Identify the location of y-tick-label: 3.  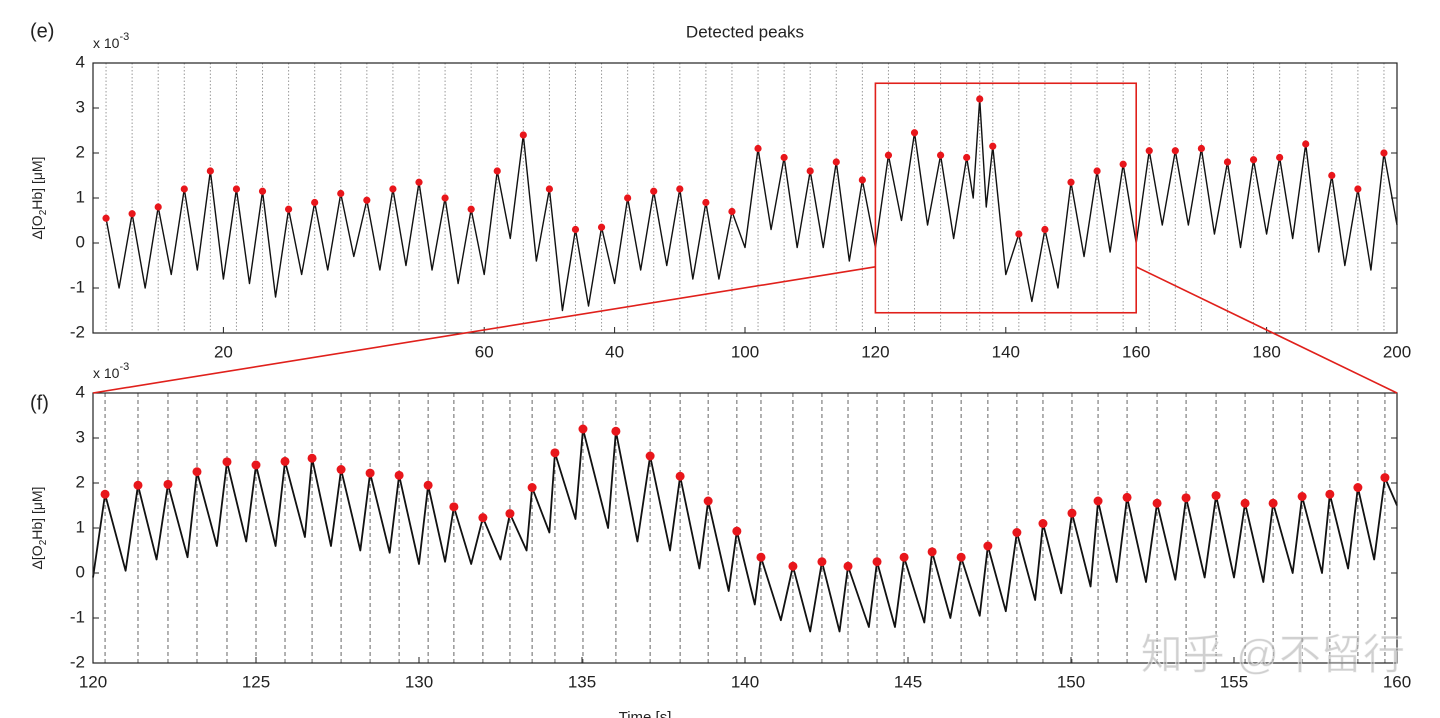
(80, 436).